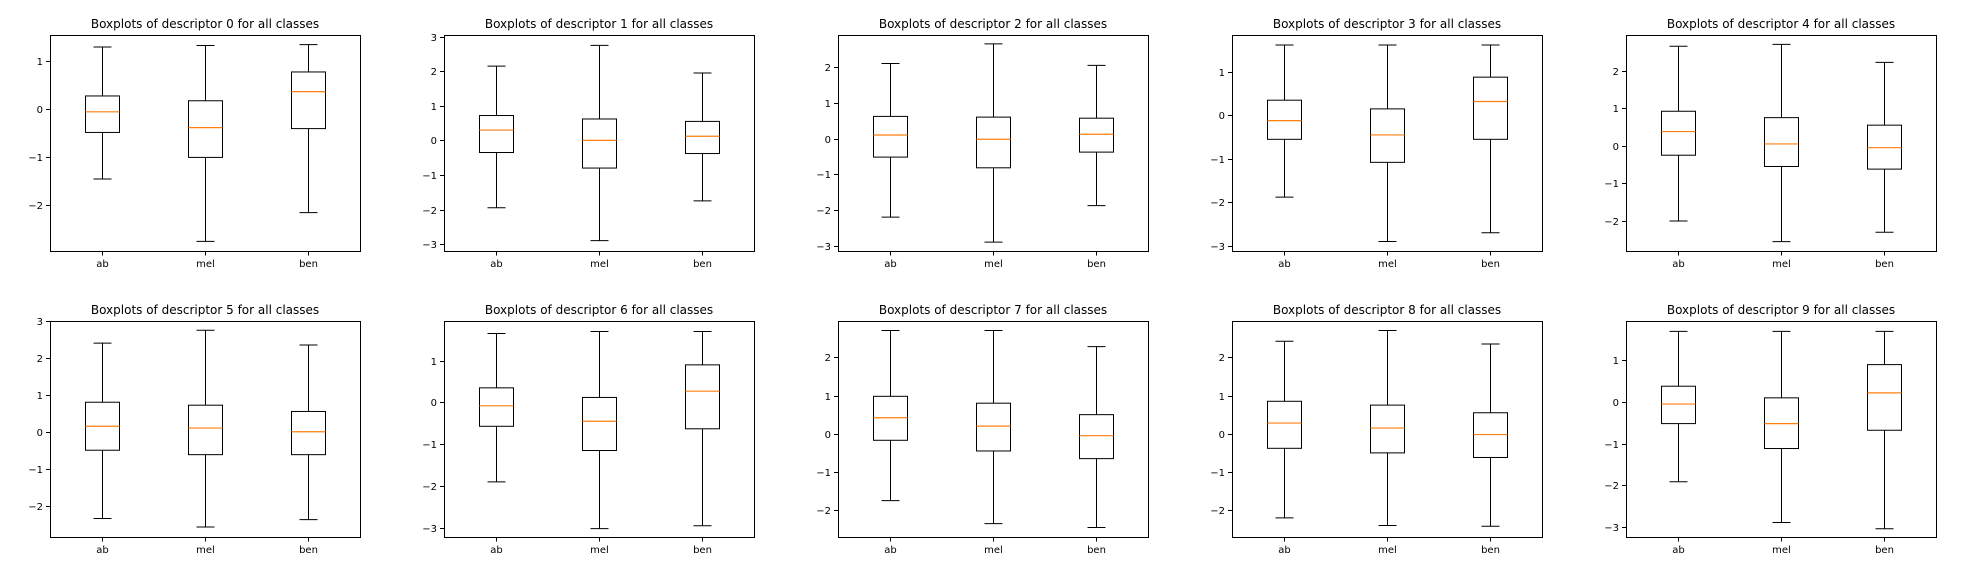 The image size is (1968, 571). Describe the element at coordinates (993, 24) in the screenshot. I see `chart-title: Boxplots of descriptor 2 for all classes` at that location.